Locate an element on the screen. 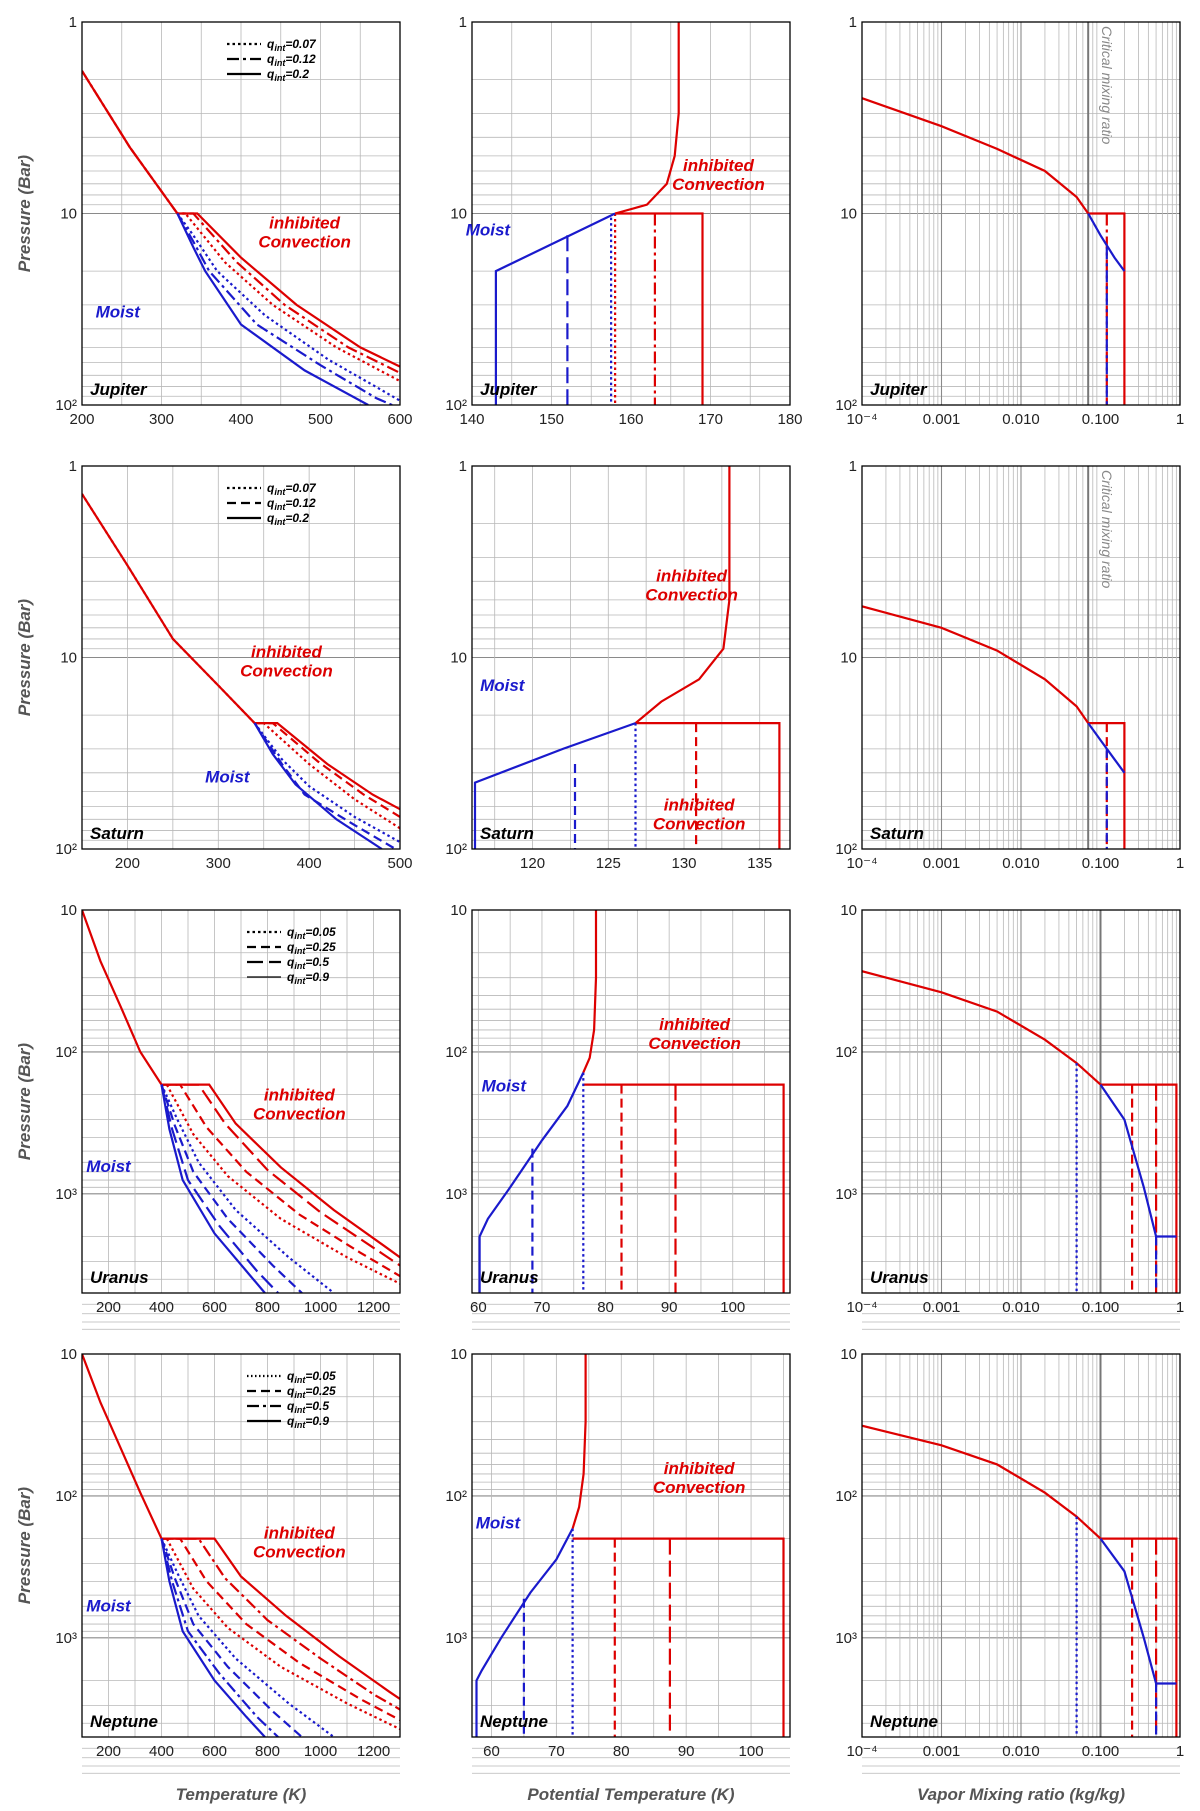 This screenshot has width=1200, height=1811. panel-uranus-mixing: 10⁻⁴ 0.001 0.010 0.100 1 10 10² 10³ Uranus is located at coordinates (1009, 1116).